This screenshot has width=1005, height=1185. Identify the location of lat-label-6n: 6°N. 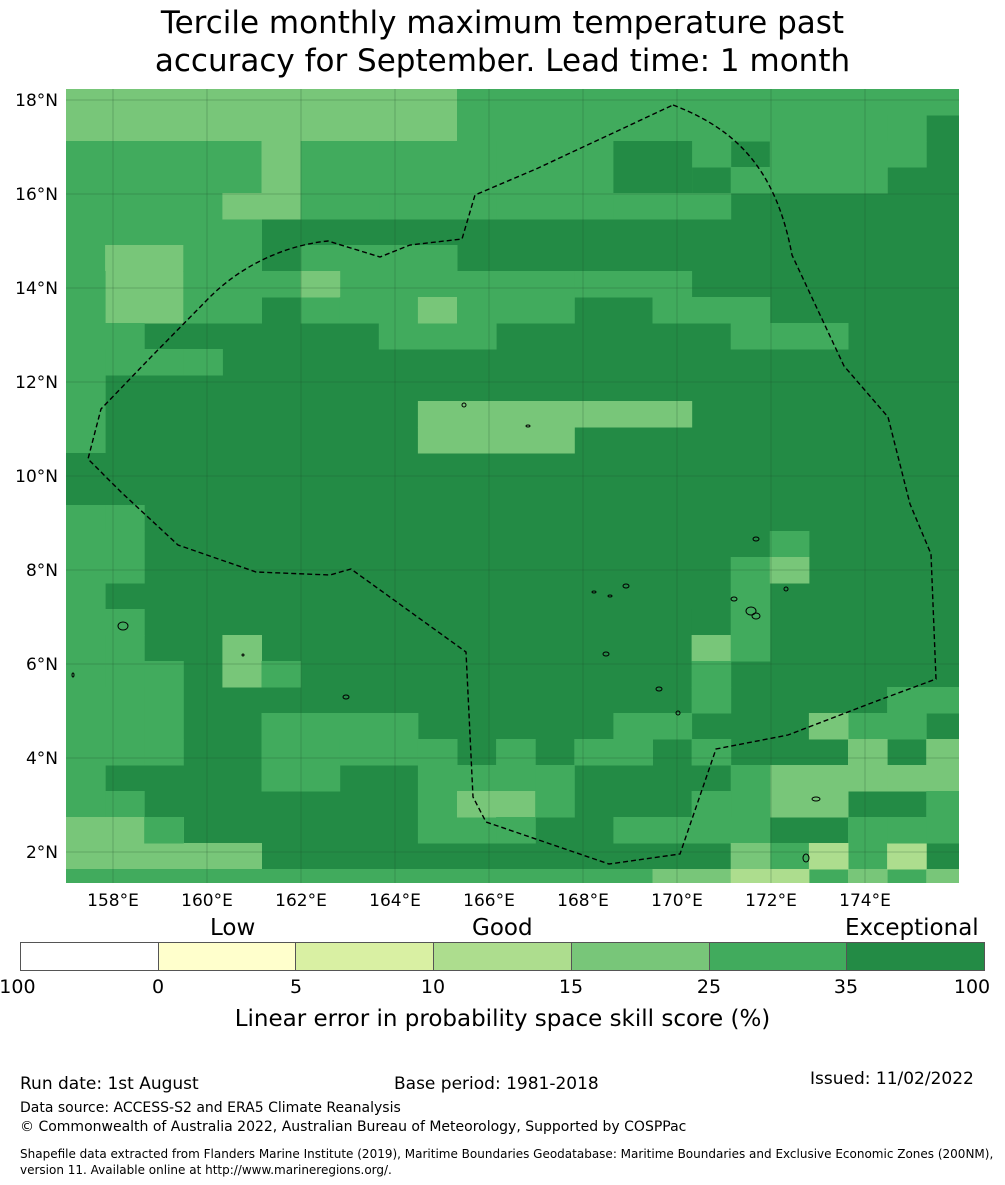
(41, 665).